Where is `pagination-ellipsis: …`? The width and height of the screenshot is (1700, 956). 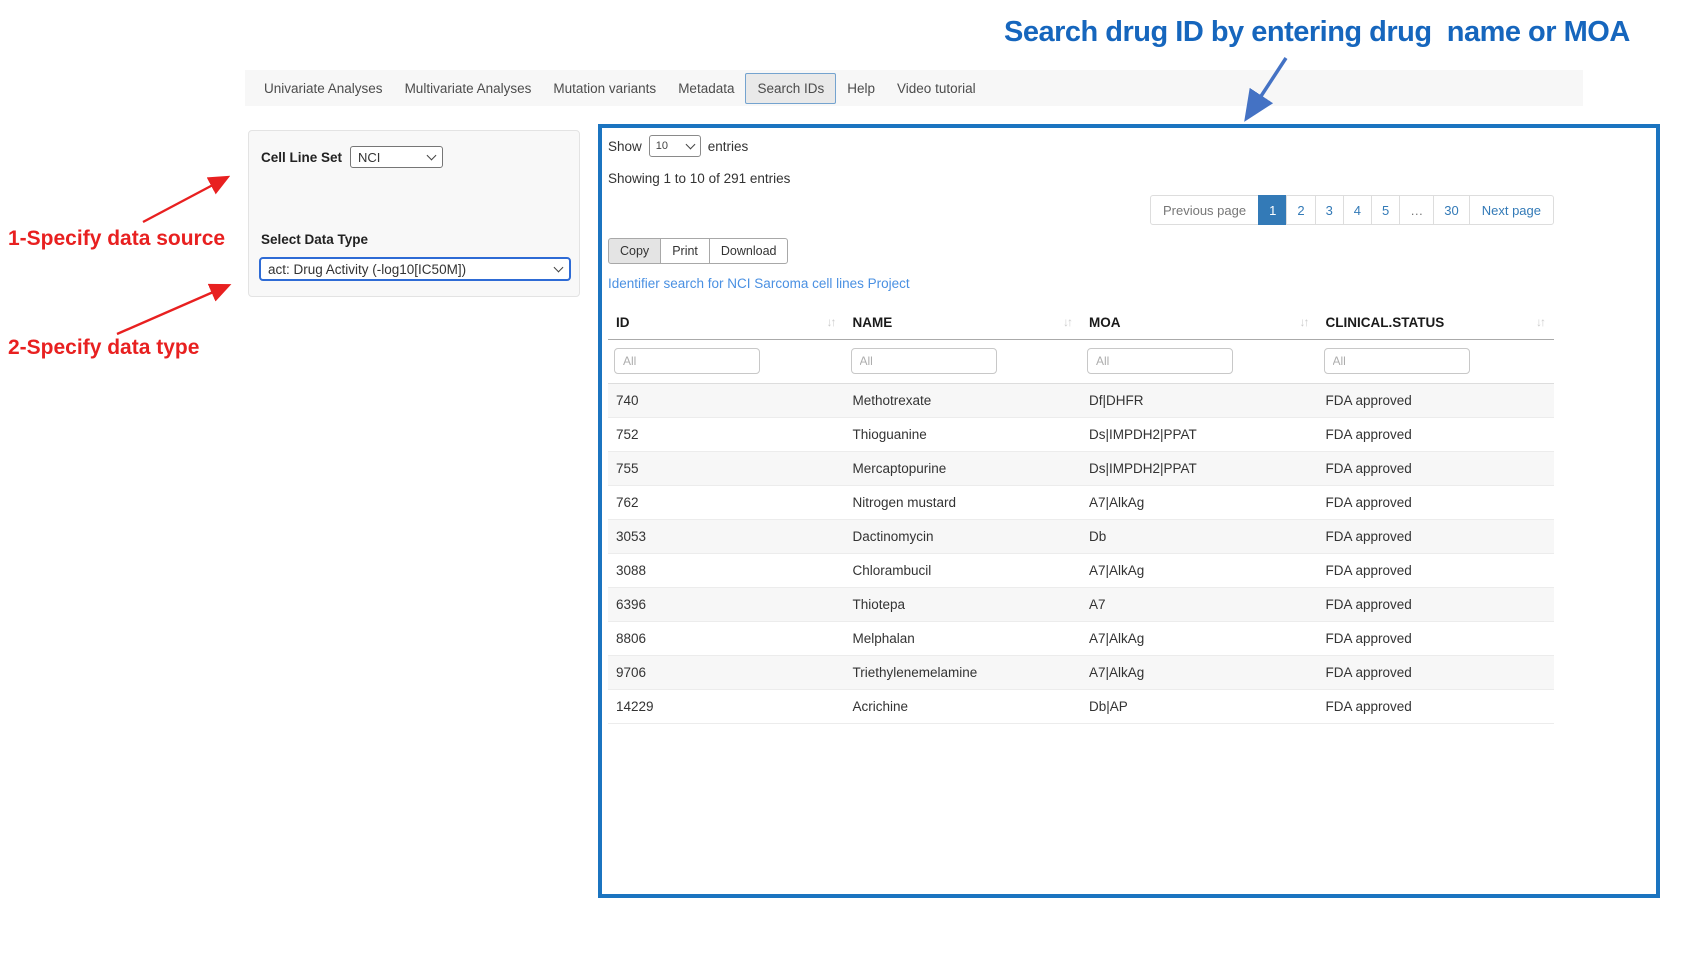
pagination-ellipsis: … is located at coordinates (1417, 210).